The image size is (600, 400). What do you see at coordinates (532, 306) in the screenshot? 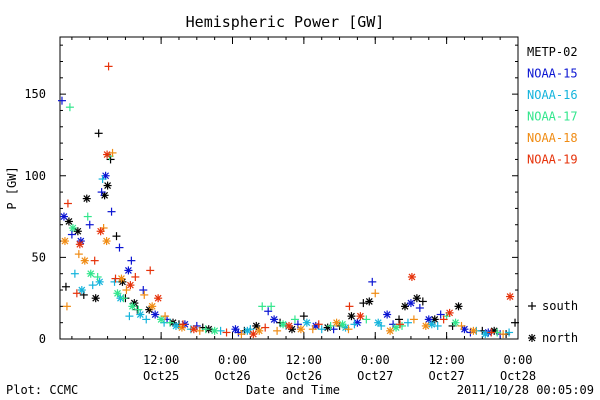
I see `marker-key-symbol-south` at bounding box center [532, 306].